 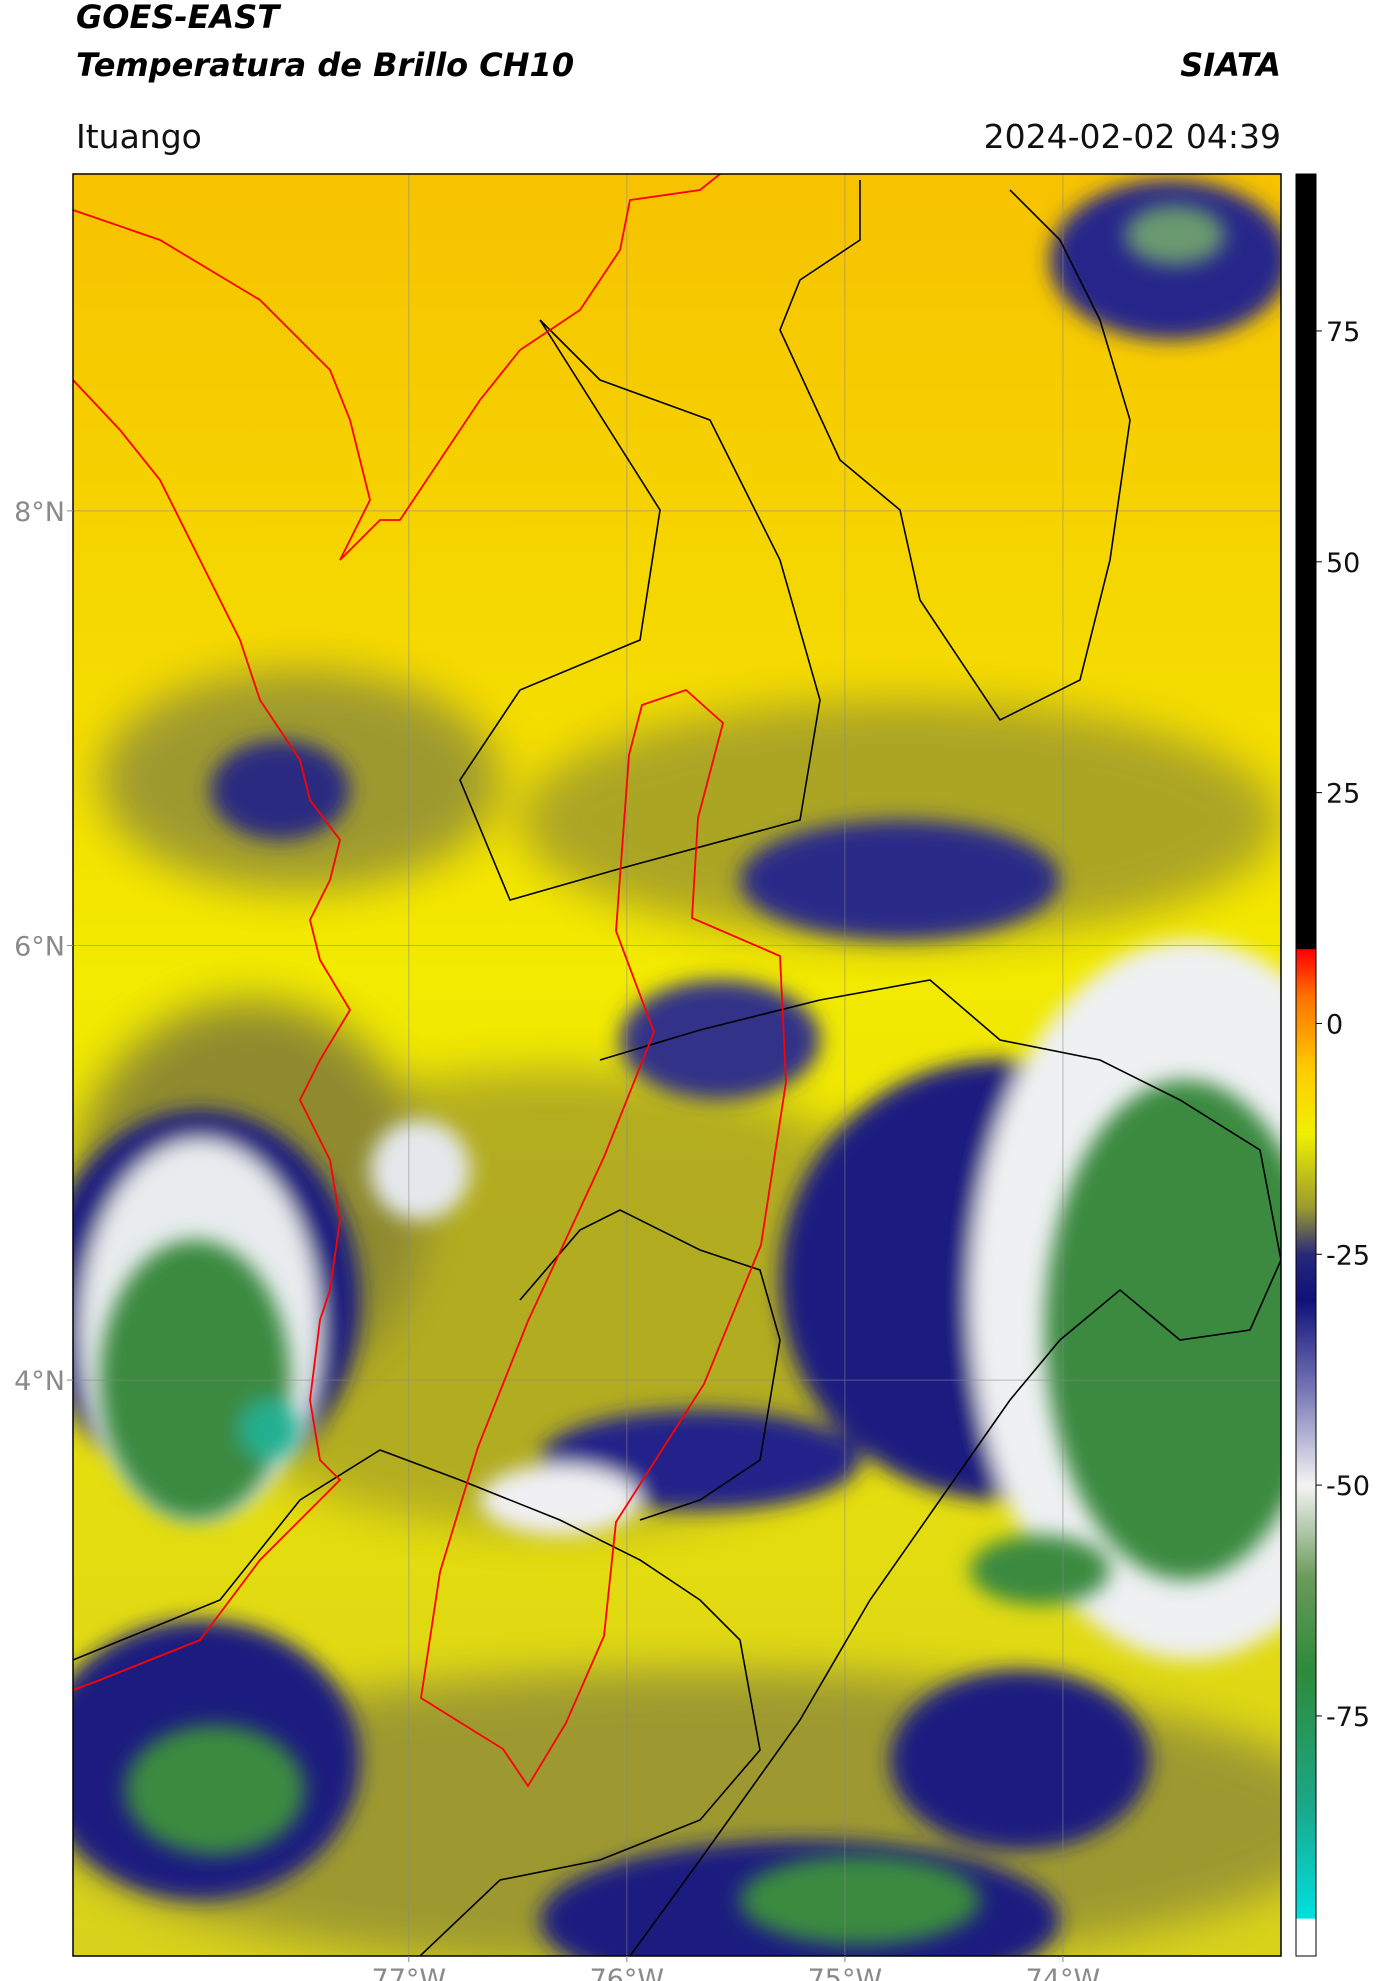 What do you see at coordinates (1132, 136) in the screenshot?
I see `datetime: 2024-02-02 04:39` at bounding box center [1132, 136].